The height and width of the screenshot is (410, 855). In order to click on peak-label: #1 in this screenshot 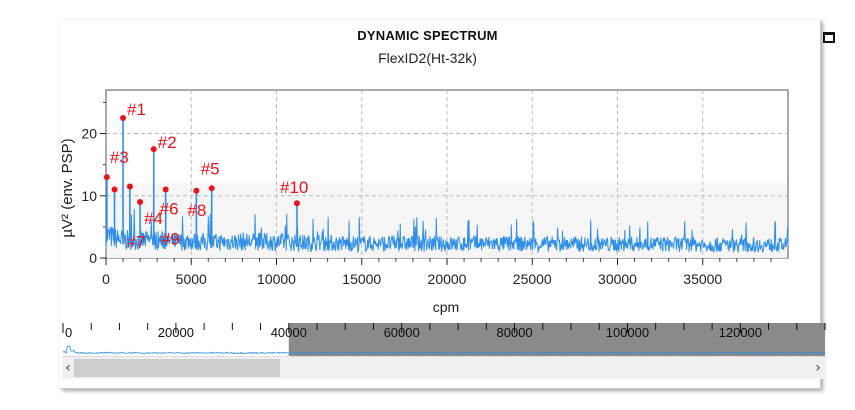, I will do `click(136, 109)`.